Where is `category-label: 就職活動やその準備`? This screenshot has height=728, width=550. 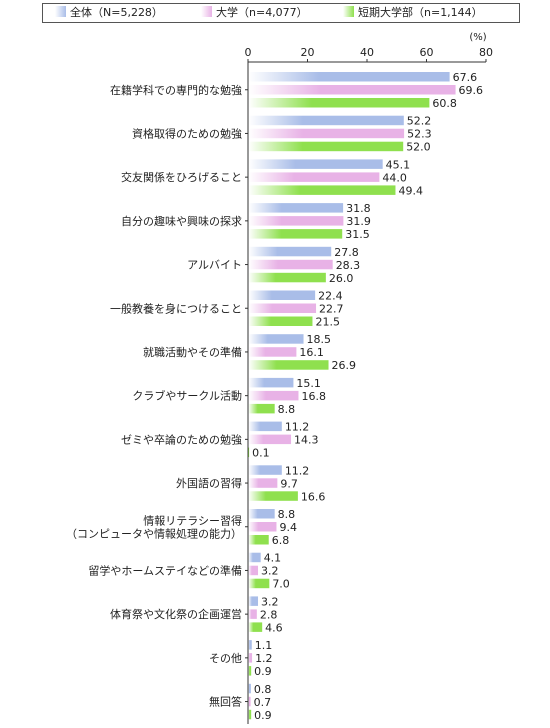 category-label: 就職活動やその準備 is located at coordinates (192, 352).